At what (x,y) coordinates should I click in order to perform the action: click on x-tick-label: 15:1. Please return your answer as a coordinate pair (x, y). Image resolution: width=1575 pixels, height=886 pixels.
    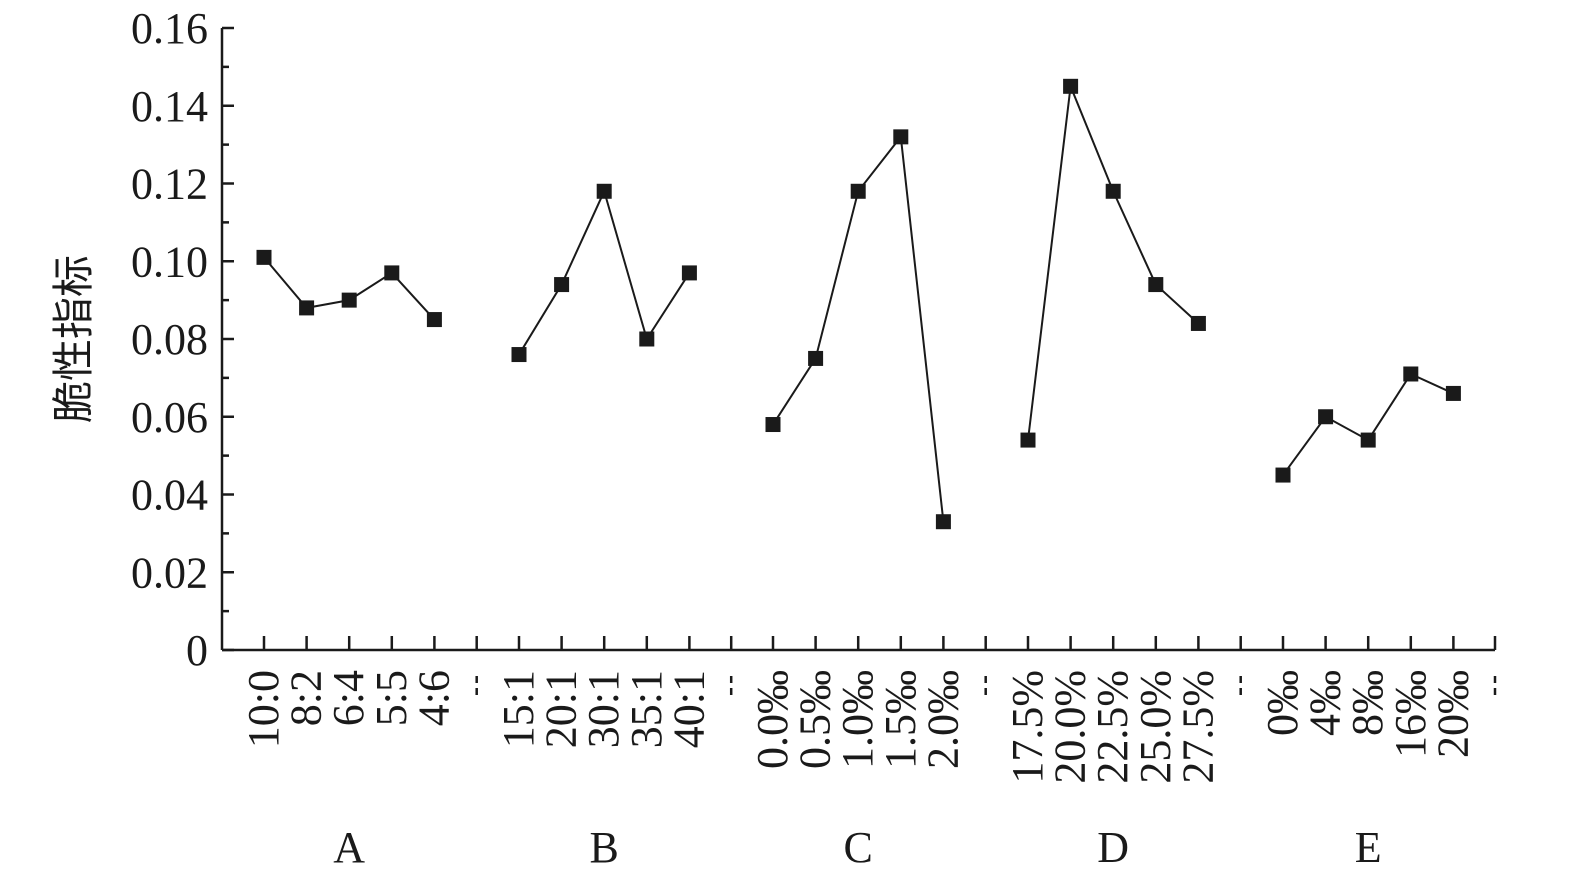
    Looking at the image, I should click on (518, 709).